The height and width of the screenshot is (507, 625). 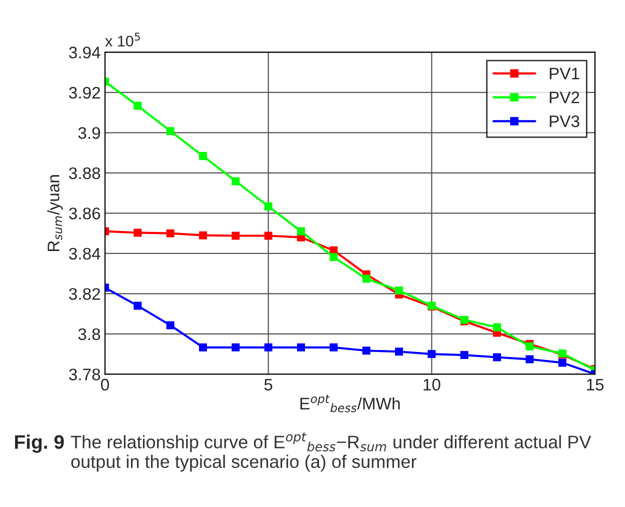 I want to click on y-tick-label: 3.84, so click(x=84, y=254).